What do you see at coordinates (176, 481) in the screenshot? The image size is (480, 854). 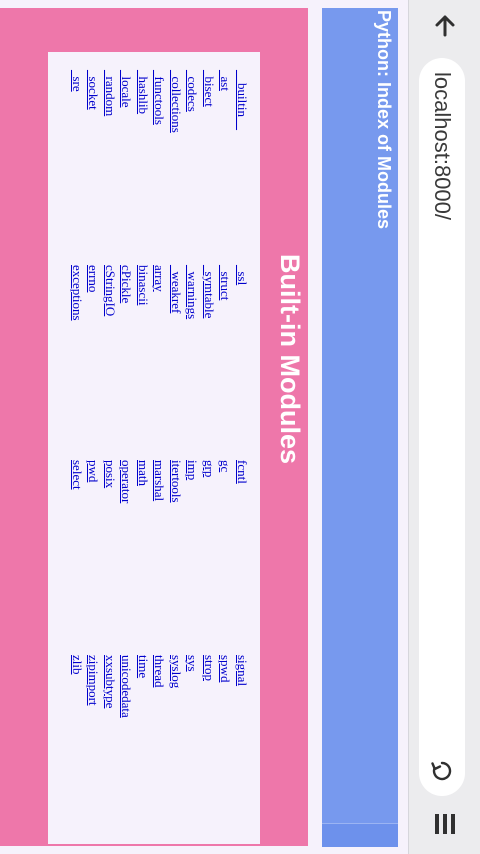 I see `module-link: itertools` at bounding box center [176, 481].